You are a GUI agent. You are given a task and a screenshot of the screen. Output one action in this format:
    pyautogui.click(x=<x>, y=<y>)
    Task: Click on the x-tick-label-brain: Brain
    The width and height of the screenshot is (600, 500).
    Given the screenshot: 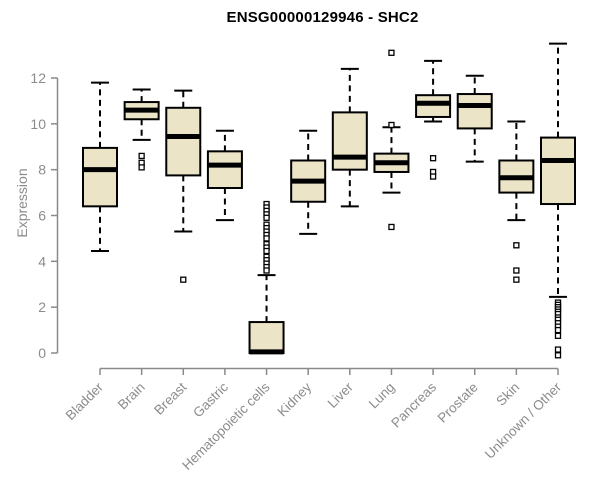 What is the action you would take?
    pyautogui.click(x=131, y=396)
    